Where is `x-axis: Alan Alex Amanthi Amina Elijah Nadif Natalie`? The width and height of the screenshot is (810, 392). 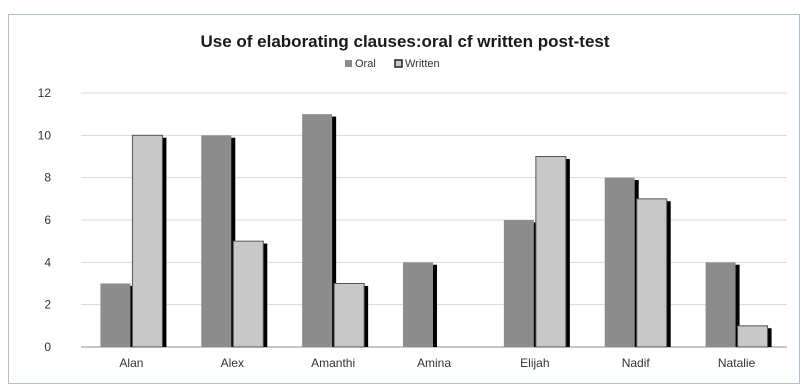
x-axis: Alan Alex Amanthi Amina Elijah Nadif Natalie is located at coordinates (437, 363).